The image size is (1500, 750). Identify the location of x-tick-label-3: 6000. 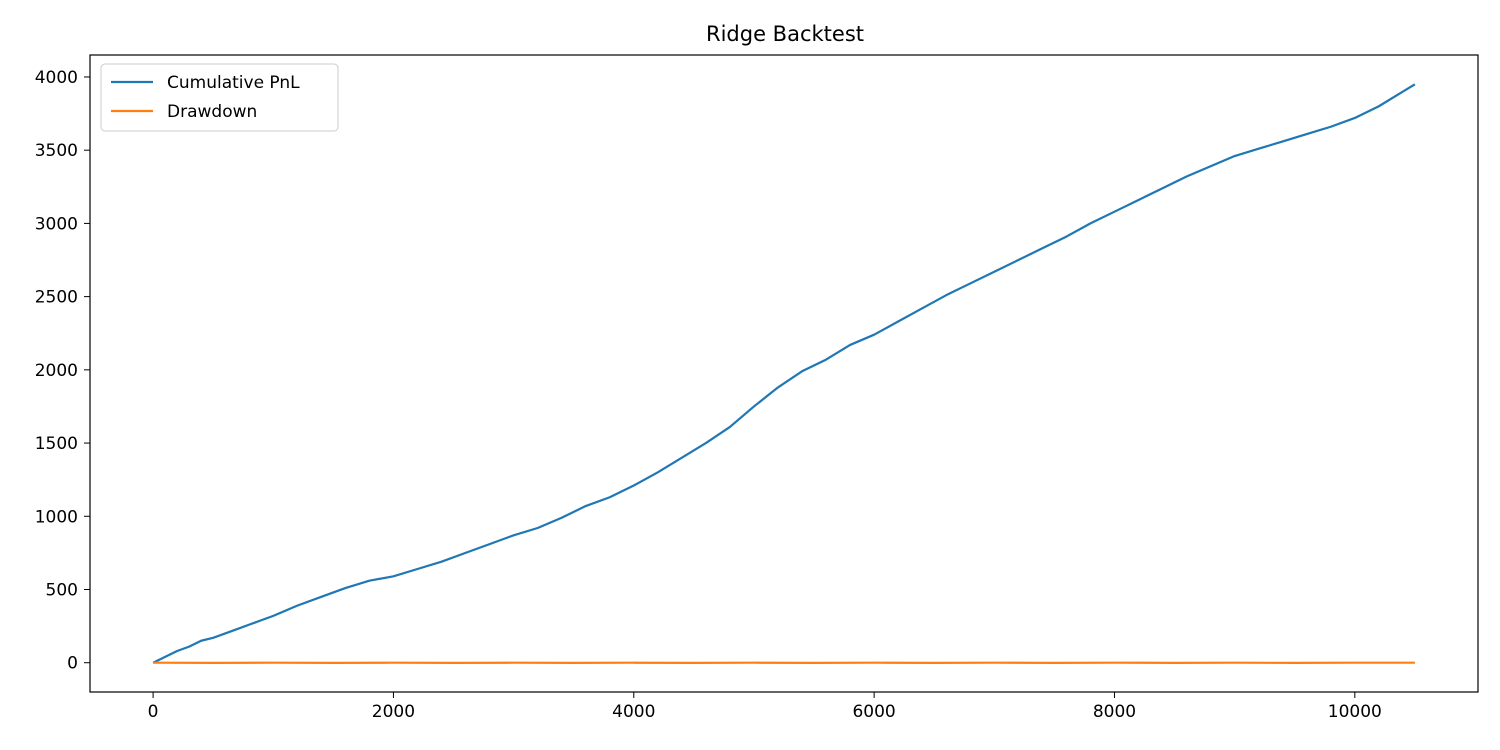
(873, 712).